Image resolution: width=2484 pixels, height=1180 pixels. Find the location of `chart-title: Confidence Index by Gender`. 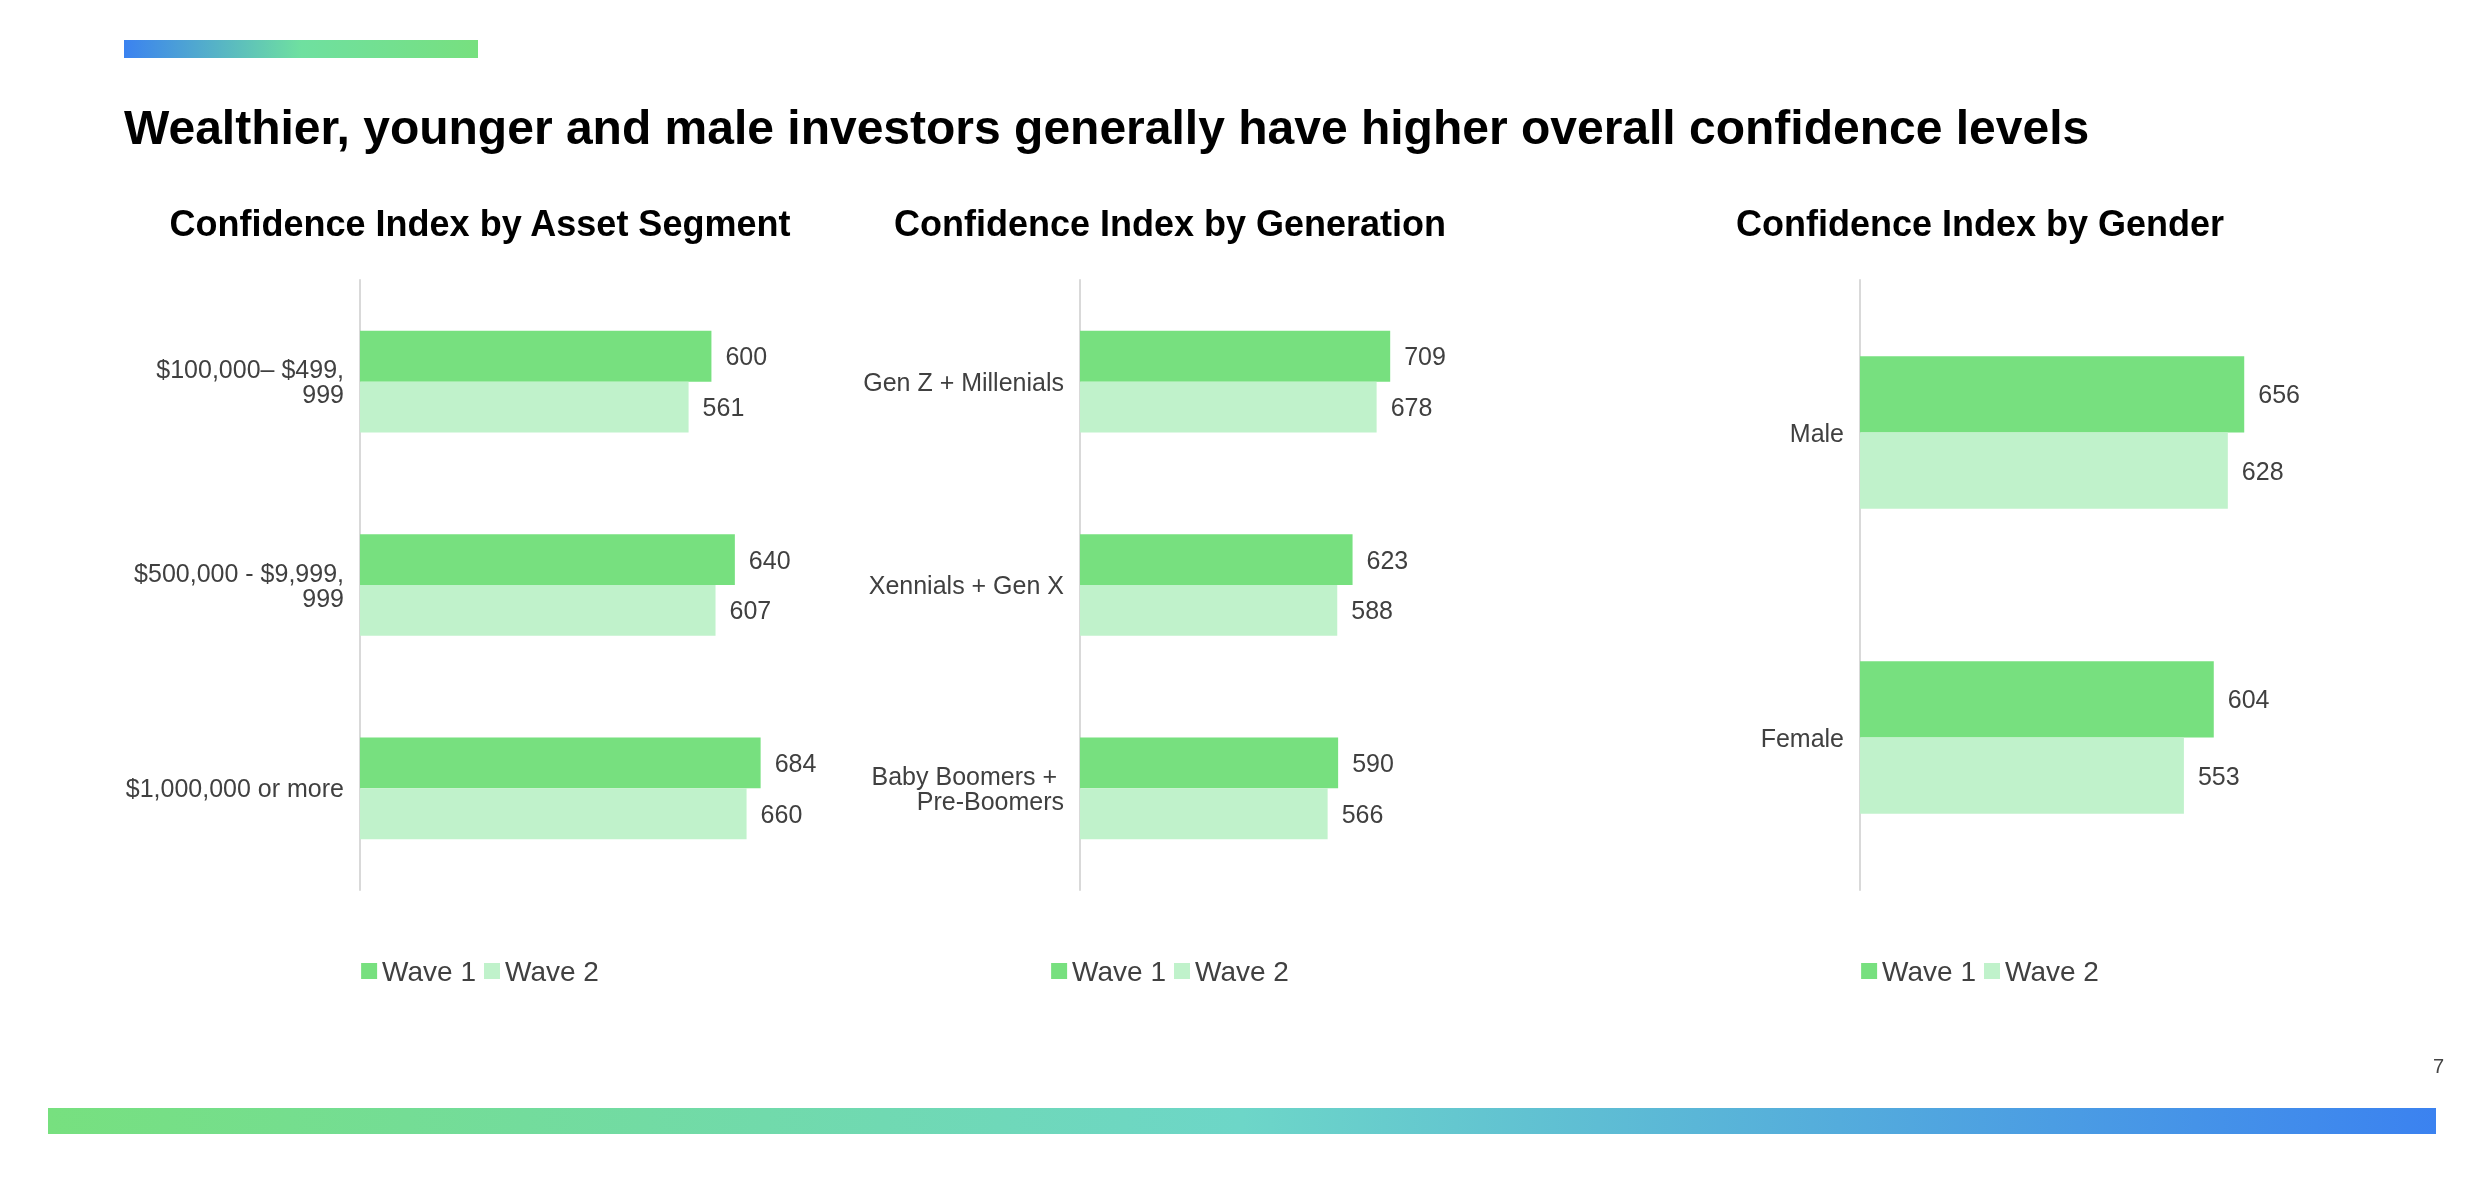

chart-title: Confidence Index by Gender is located at coordinates (1980, 223).